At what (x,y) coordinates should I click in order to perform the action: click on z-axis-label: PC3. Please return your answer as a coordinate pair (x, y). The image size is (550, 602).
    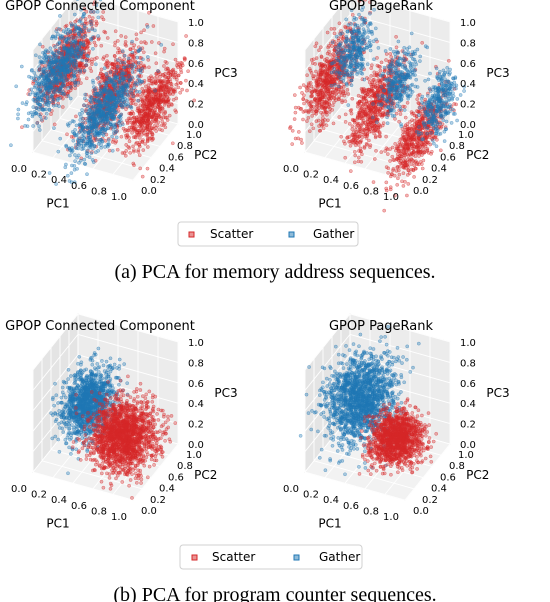
    Looking at the image, I should click on (225, 73).